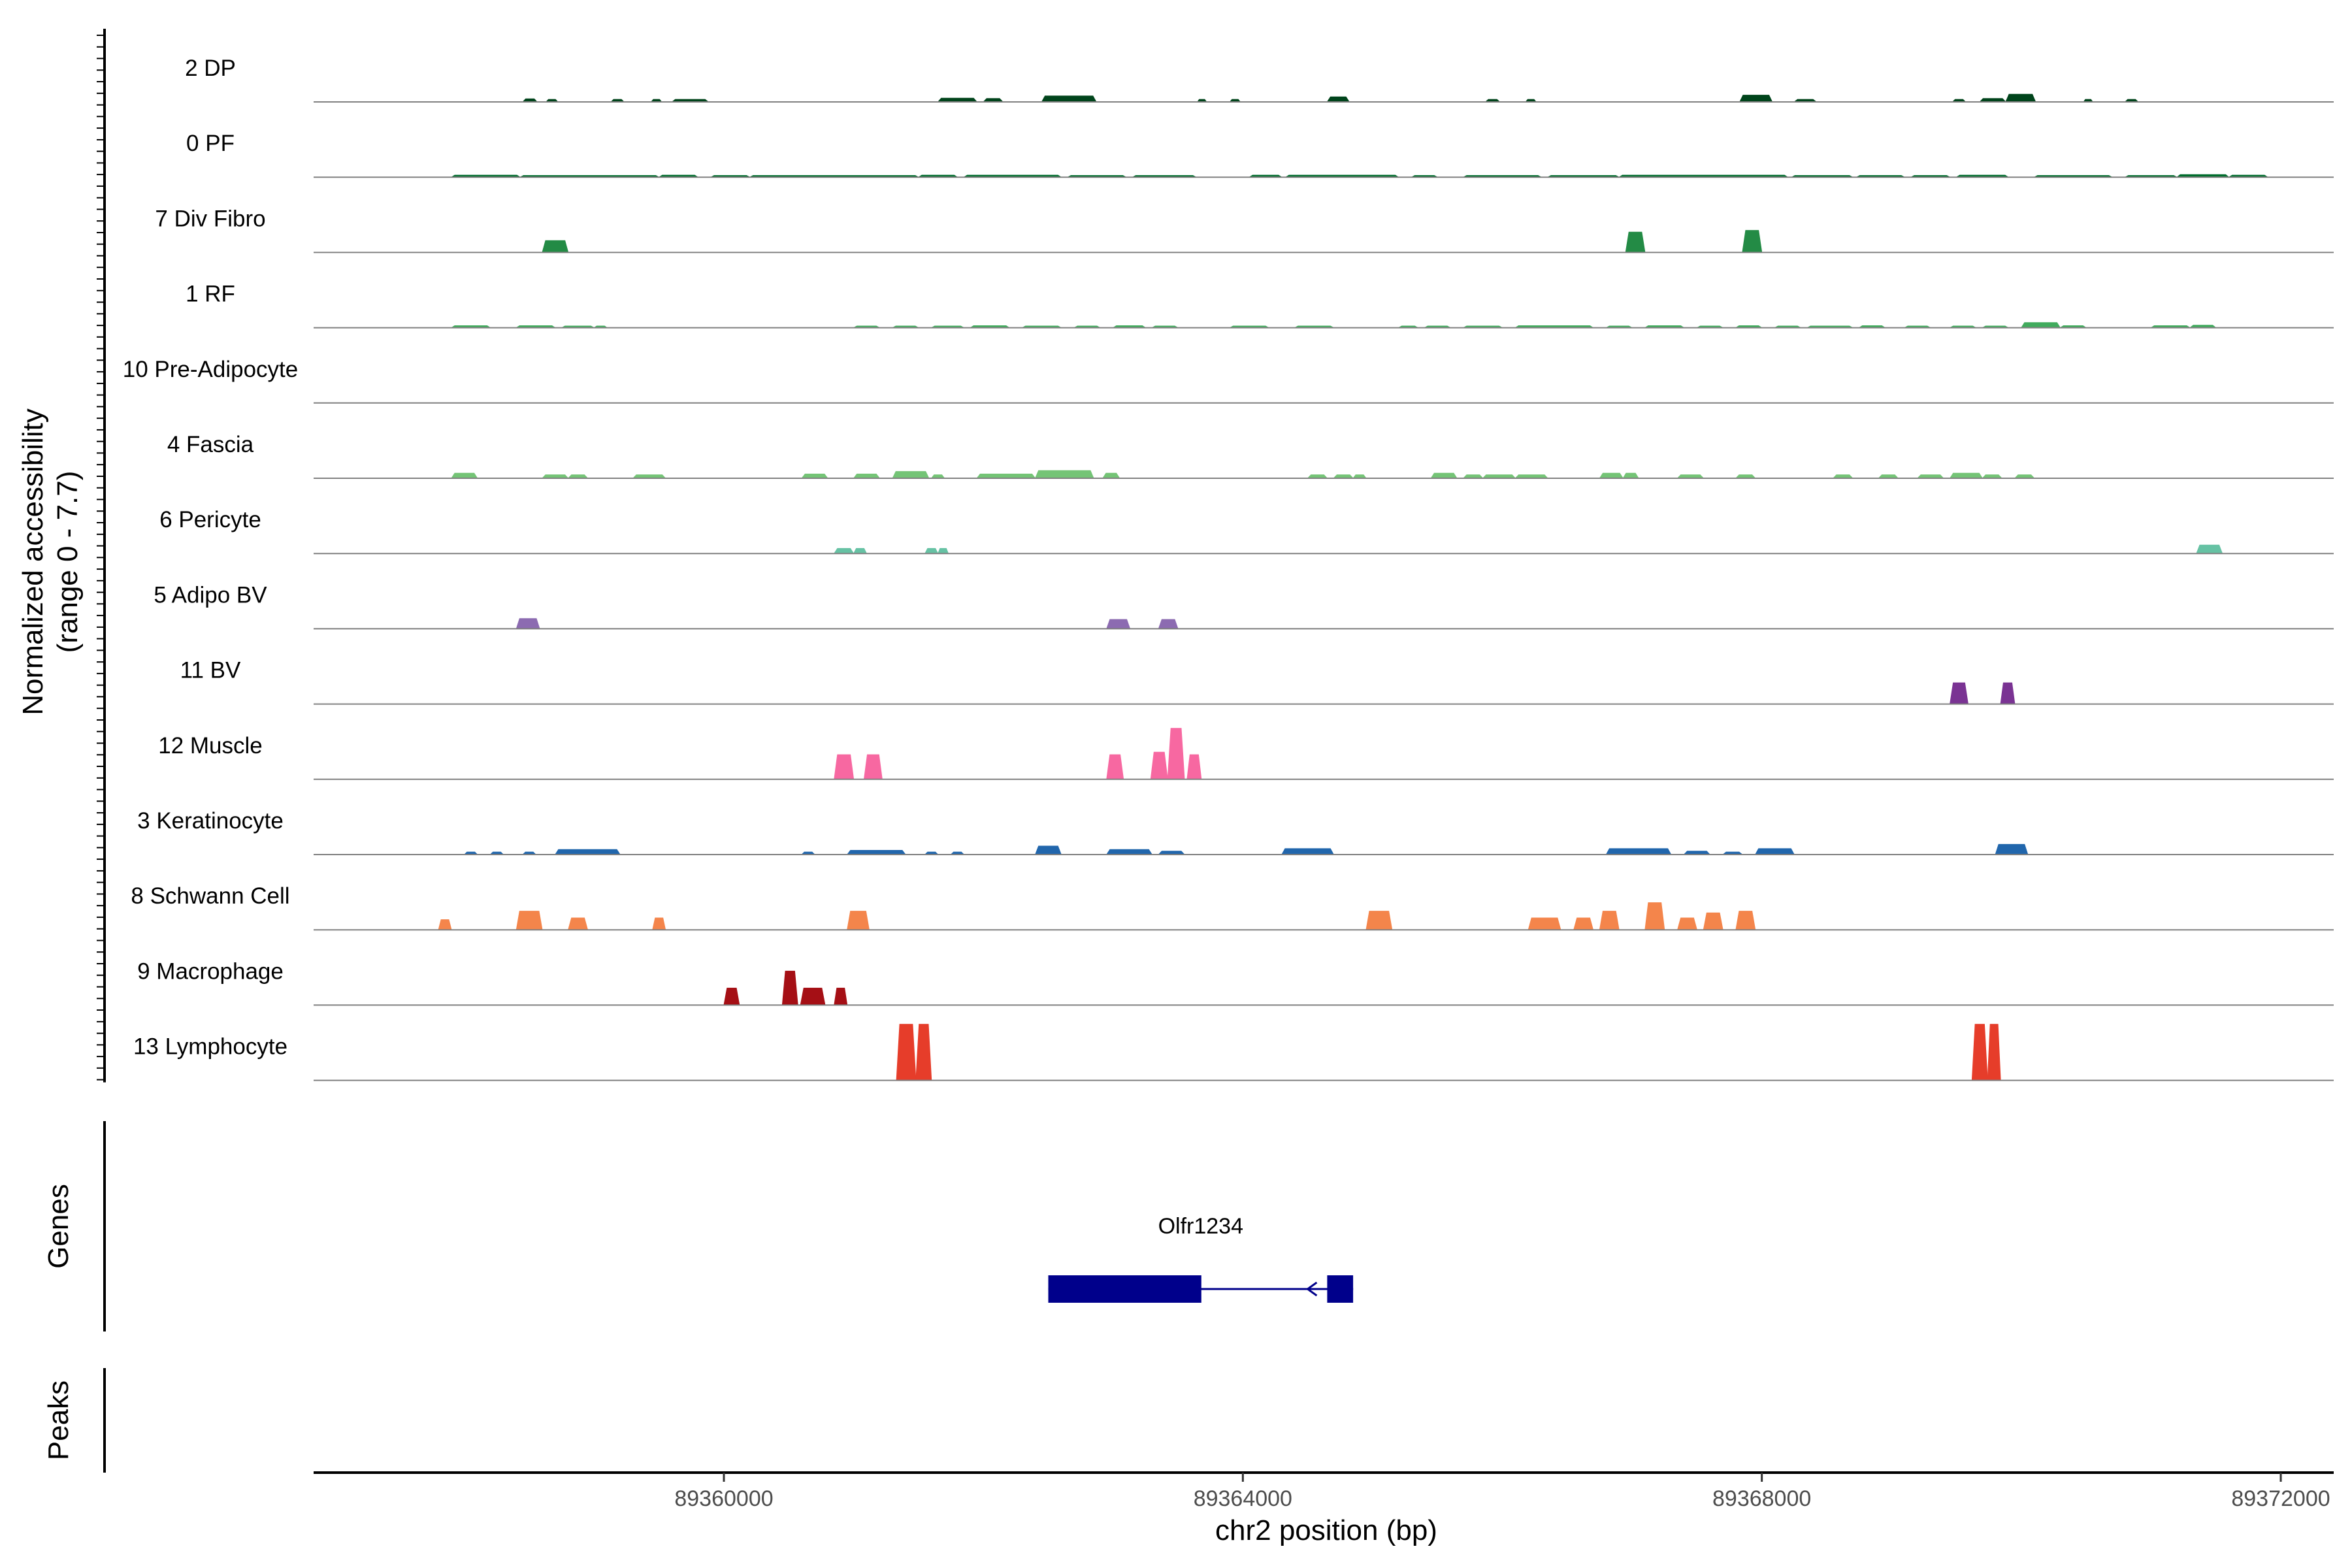  I want to click on track-label: 10 Pre-Adipocyte, so click(210, 369).